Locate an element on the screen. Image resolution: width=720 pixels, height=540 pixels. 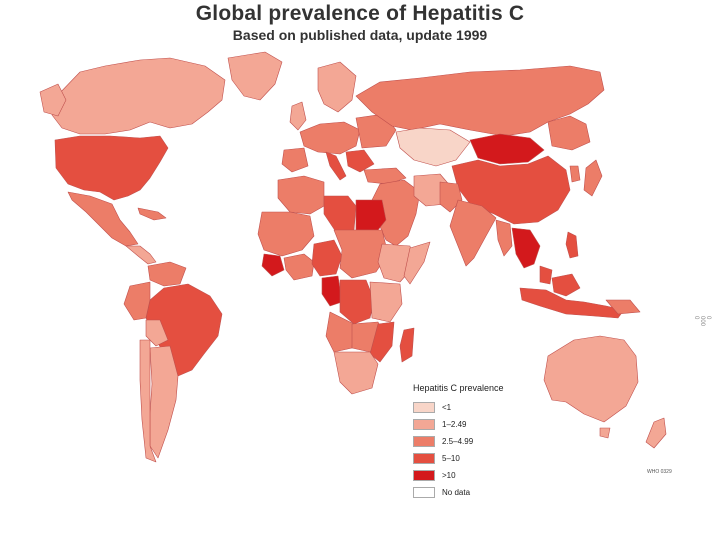
region-italy is located at coordinates (336, 166).